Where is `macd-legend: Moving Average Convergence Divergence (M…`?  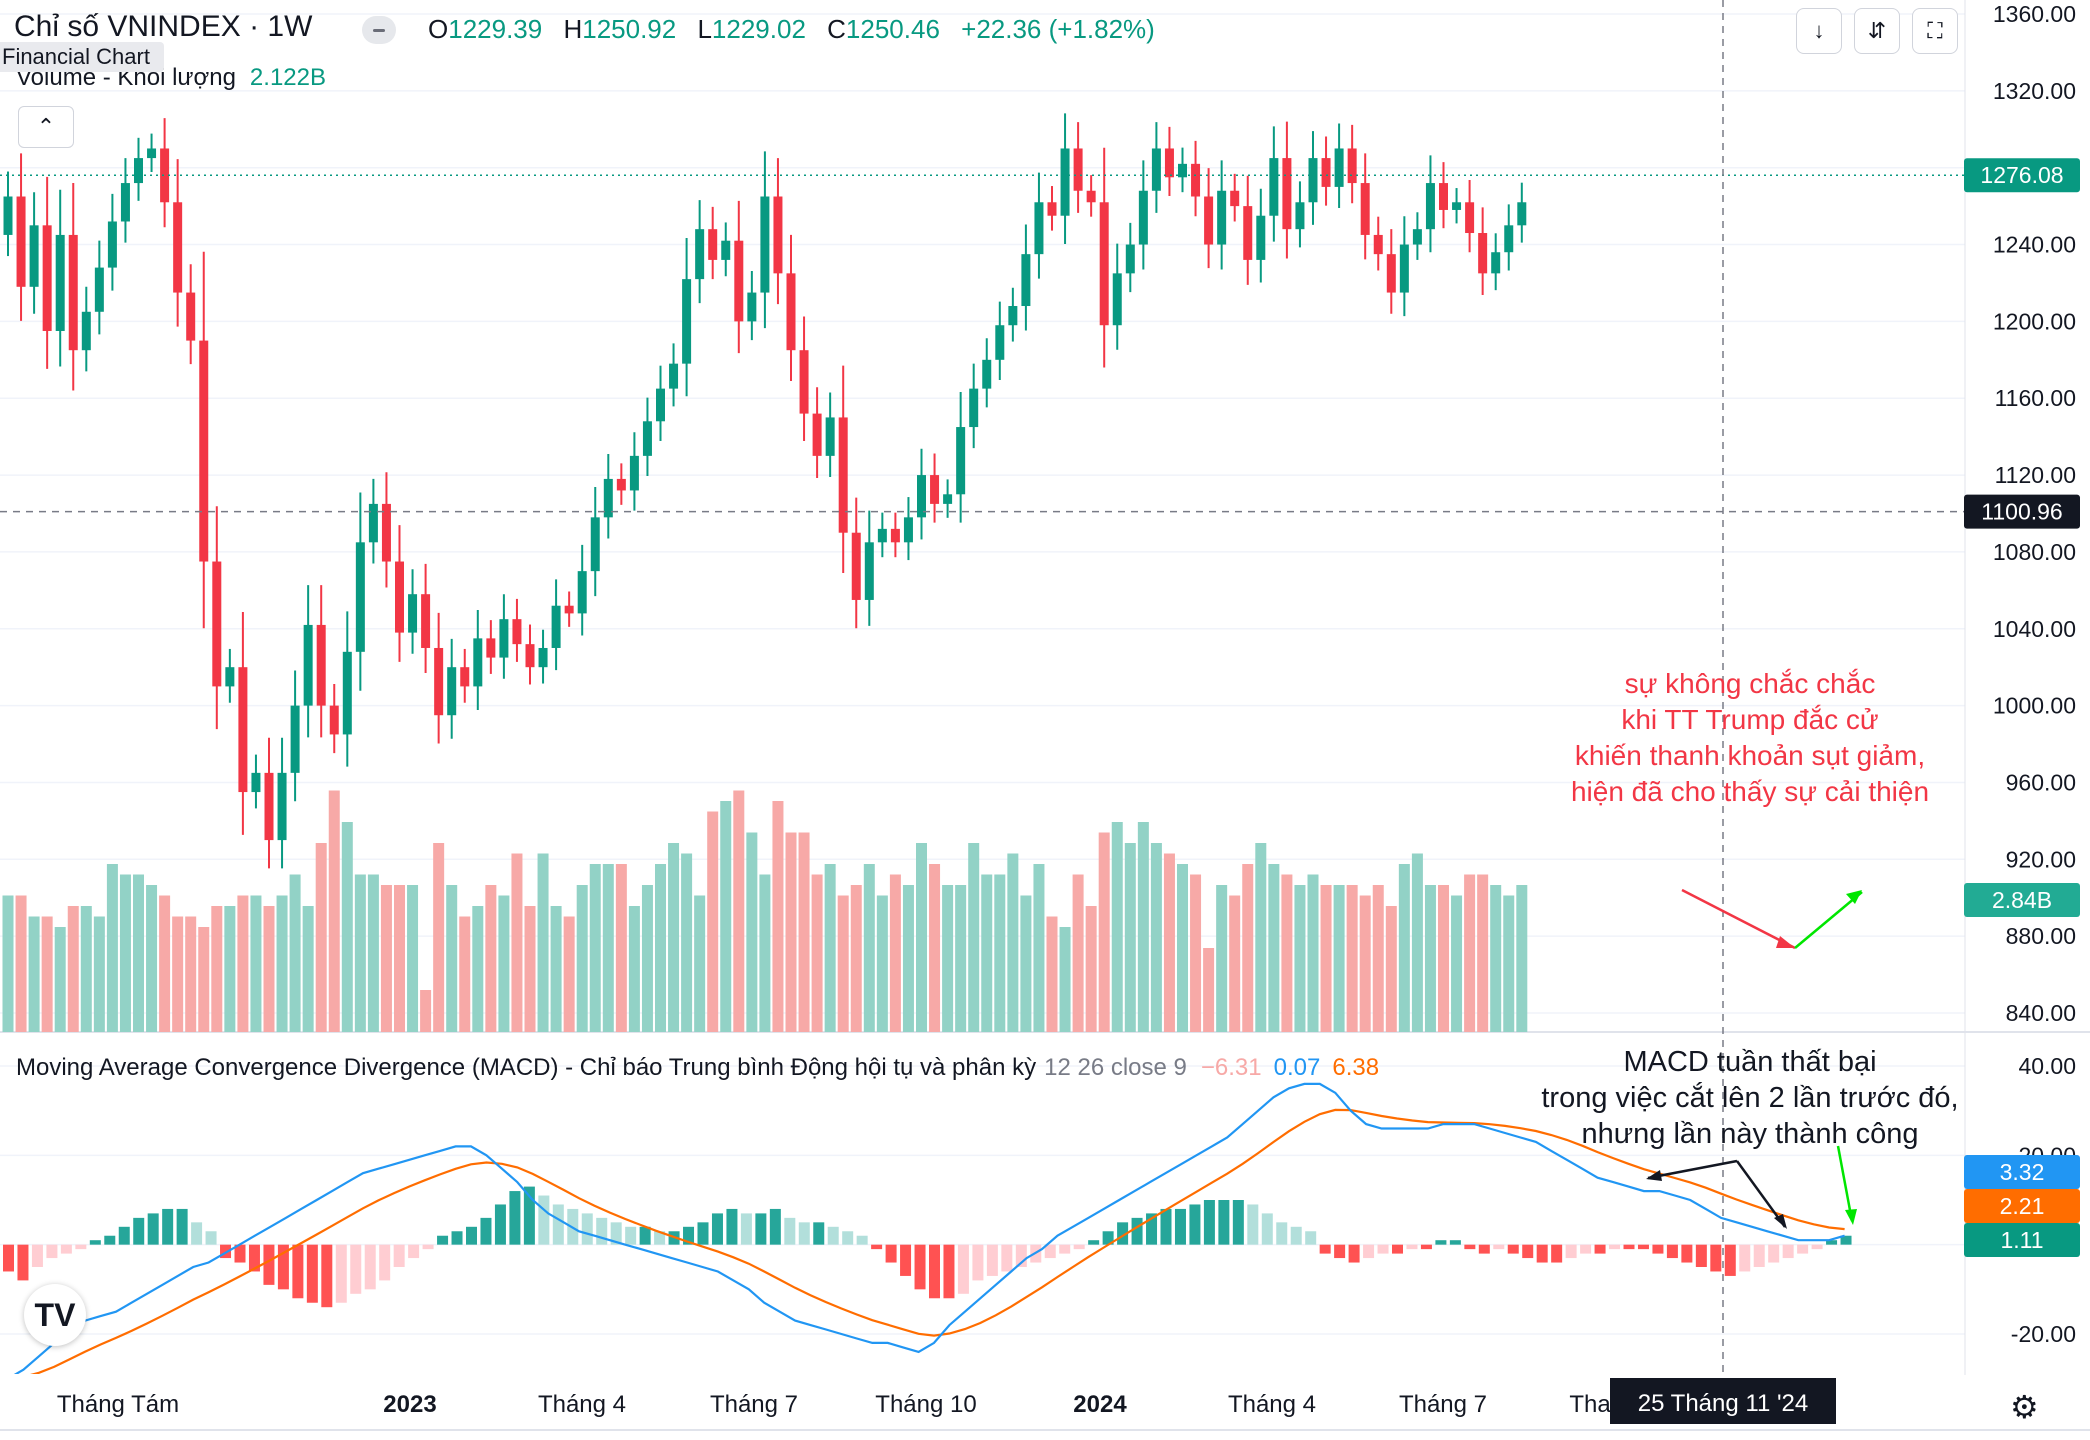
macd-legend: Moving Average Convergence Divergence (M… is located at coordinates (697, 1068).